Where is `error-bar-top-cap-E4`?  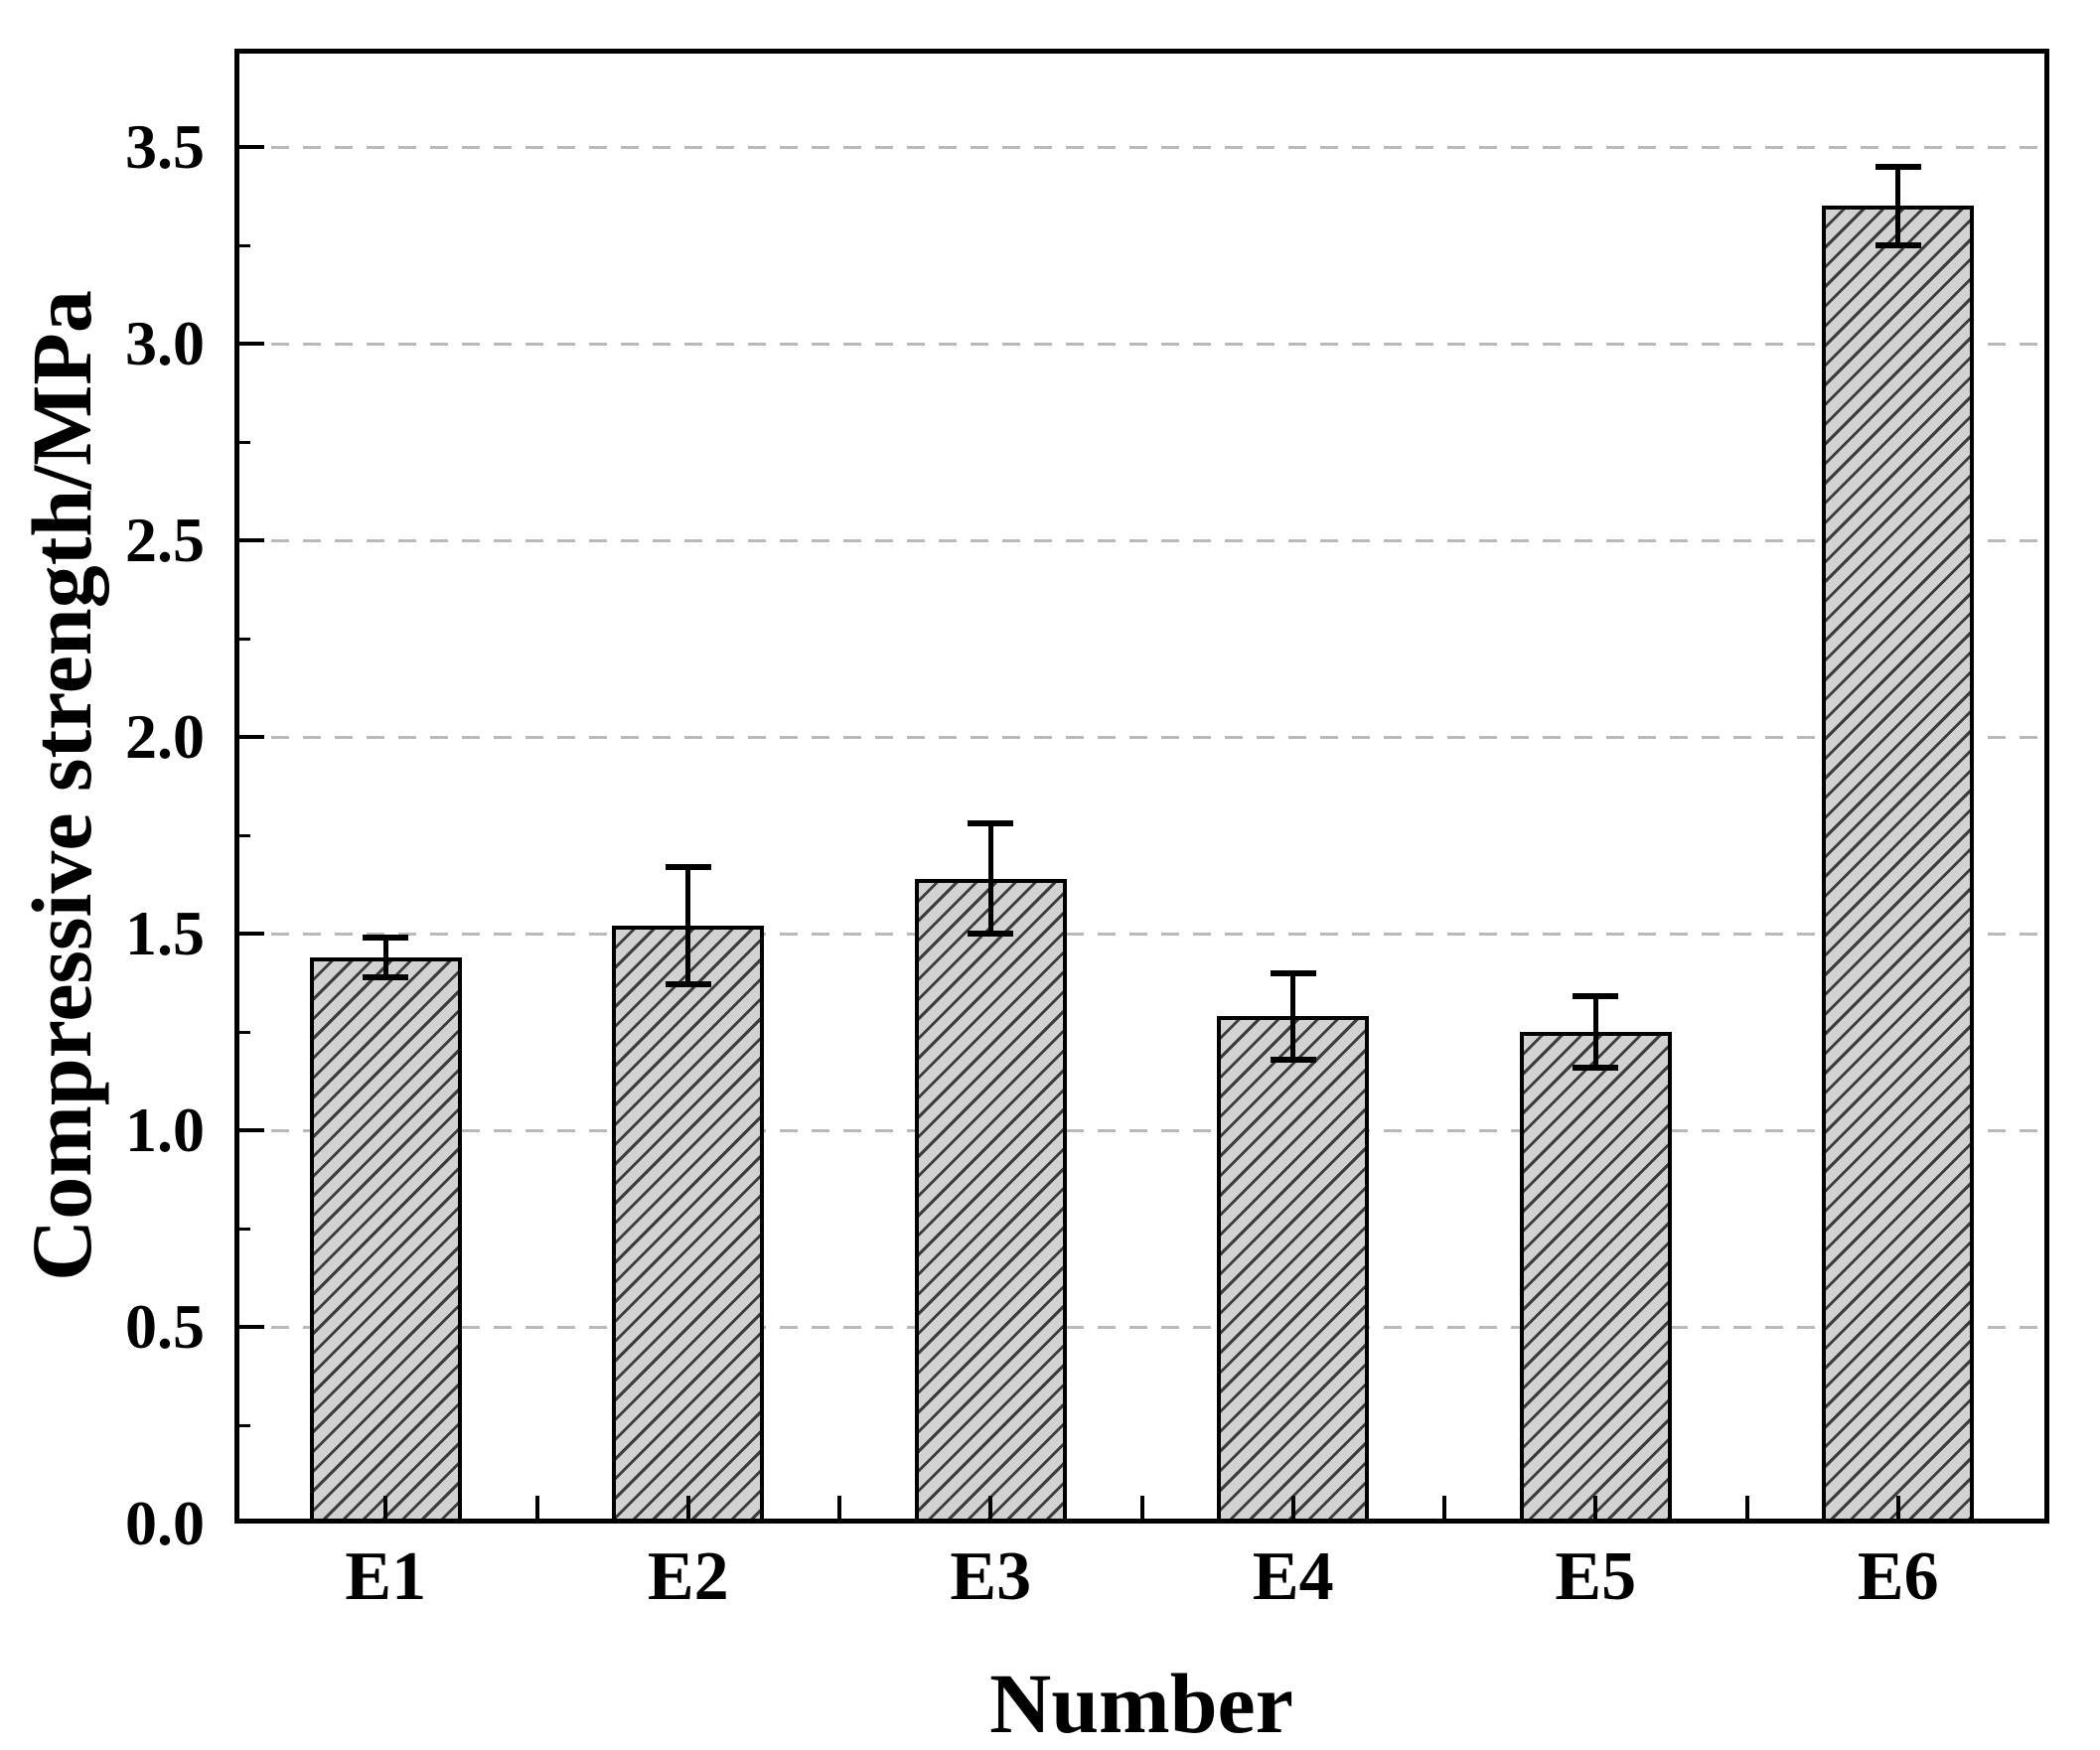
error-bar-top-cap-E4 is located at coordinates (1293, 972).